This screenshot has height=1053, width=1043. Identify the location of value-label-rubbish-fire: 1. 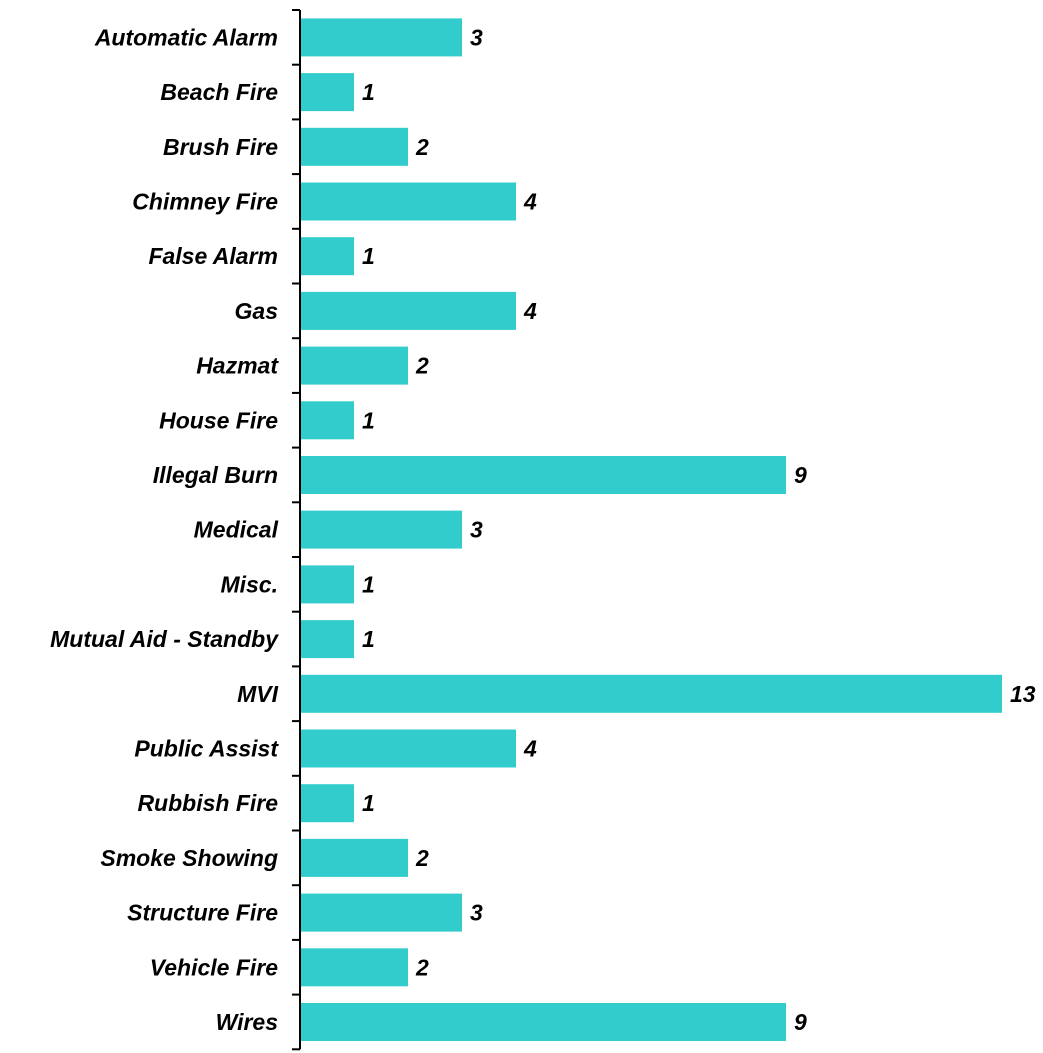
(368, 803).